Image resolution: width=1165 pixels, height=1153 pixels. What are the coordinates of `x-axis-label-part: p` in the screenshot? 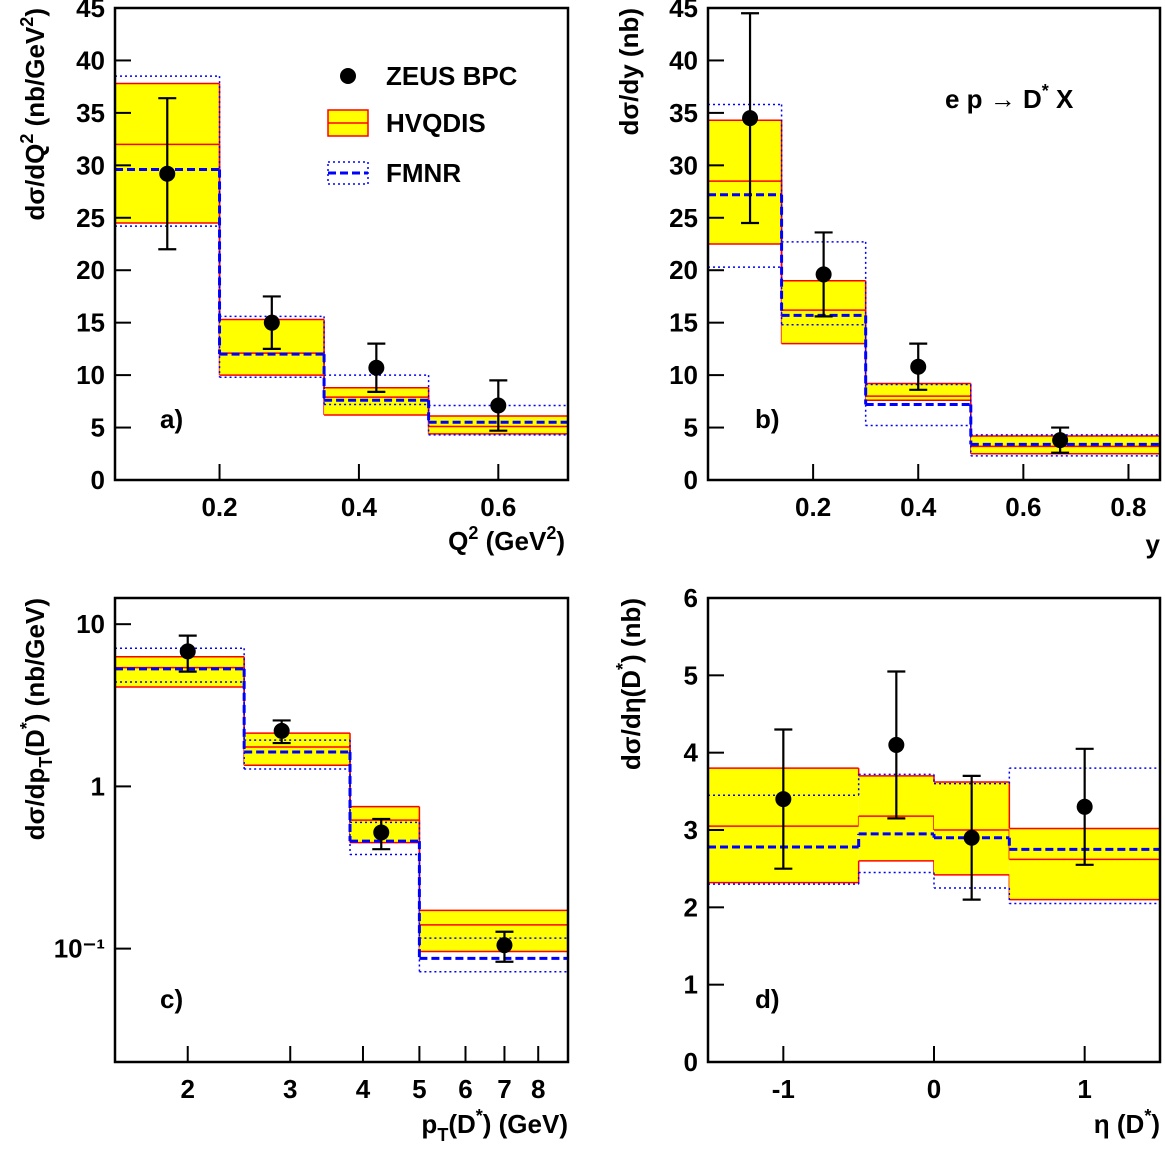 It's located at (429, 1124).